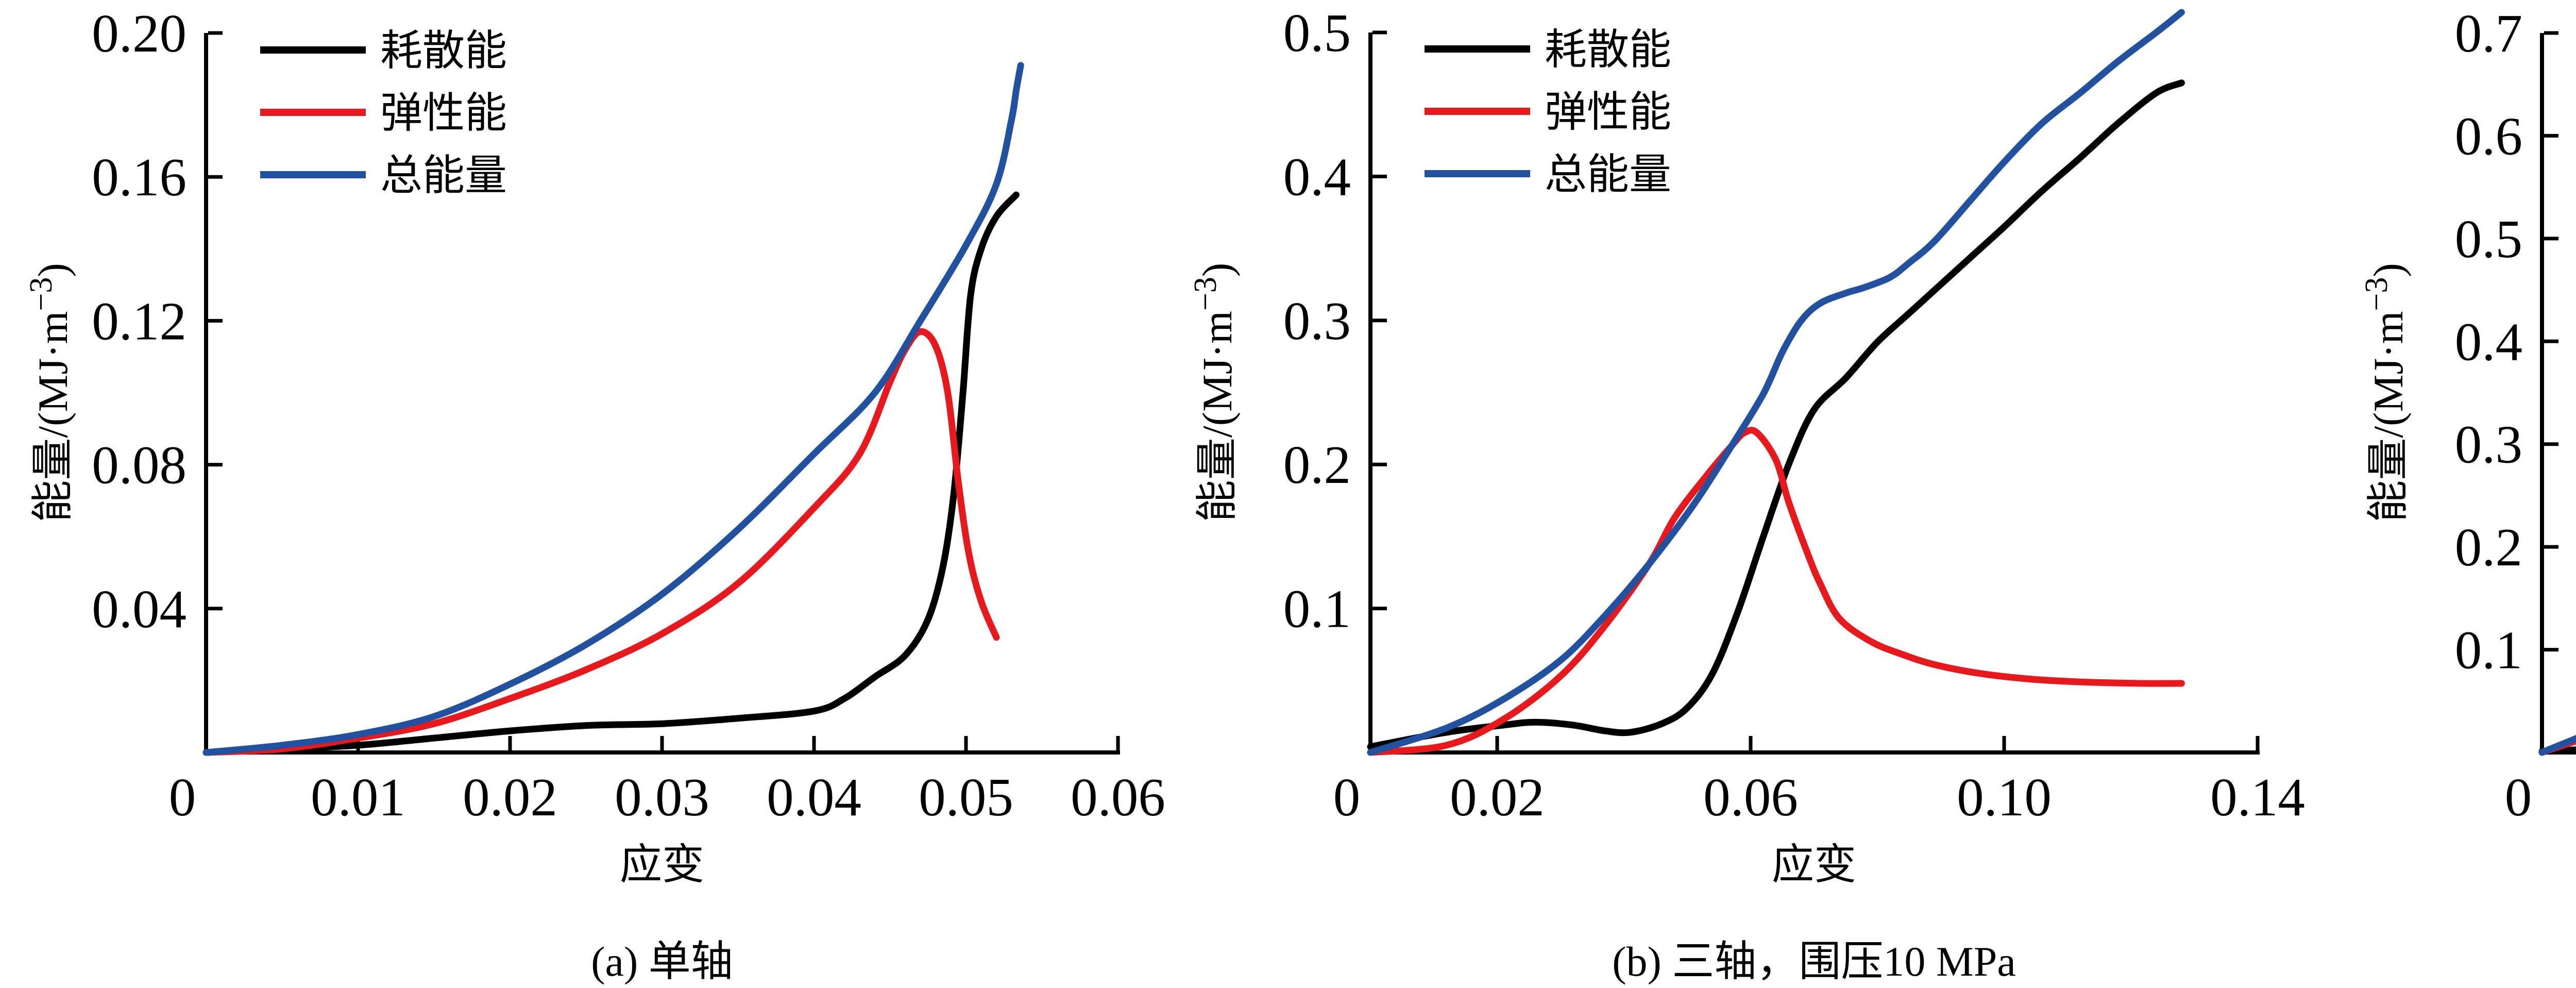 This screenshot has width=2576, height=988. Describe the element at coordinates (2257, 797) in the screenshot. I see `x-tick-label: 0.14` at that location.